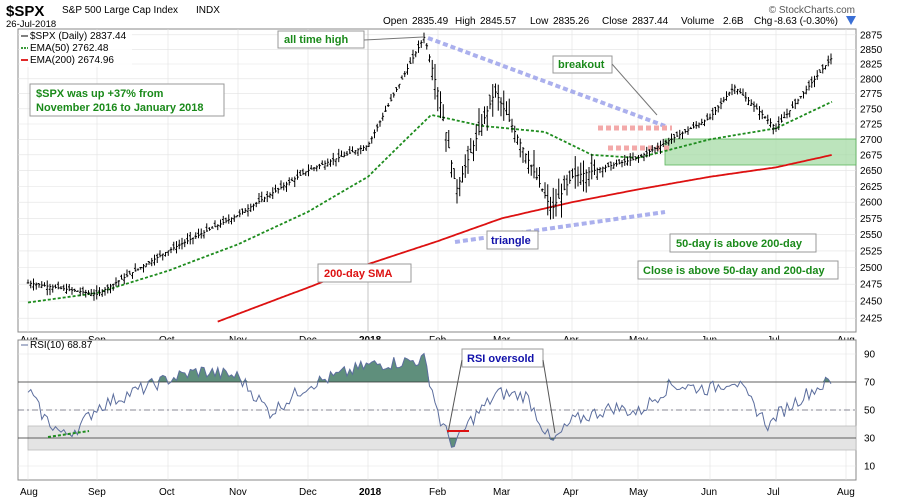  What do you see at coordinates (871, 125) in the screenshot?
I see `price-y-tick-label: 2725` at bounding box center [871, 125].